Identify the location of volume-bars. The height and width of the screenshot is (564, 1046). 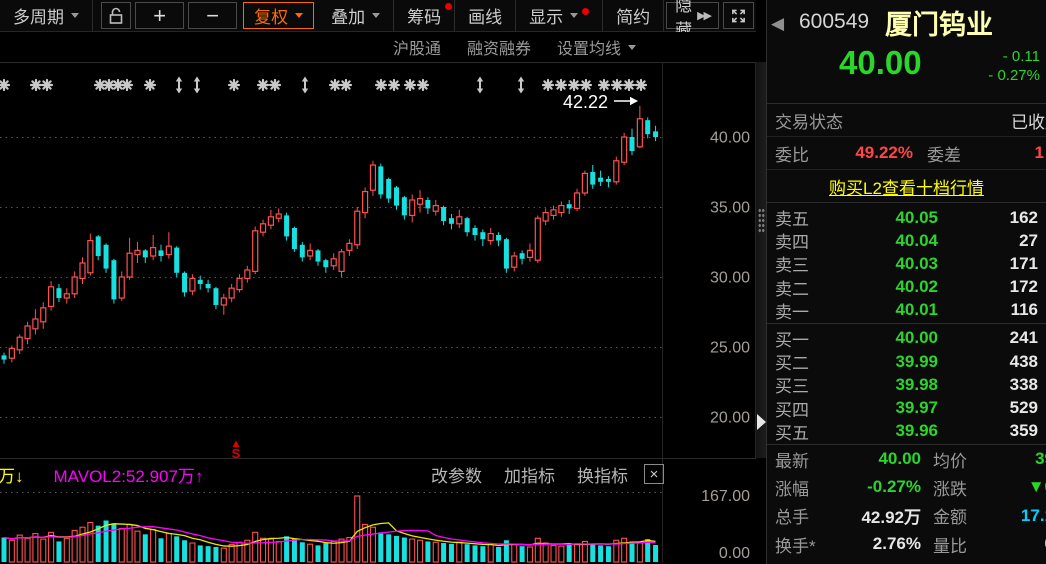
(330, 529).